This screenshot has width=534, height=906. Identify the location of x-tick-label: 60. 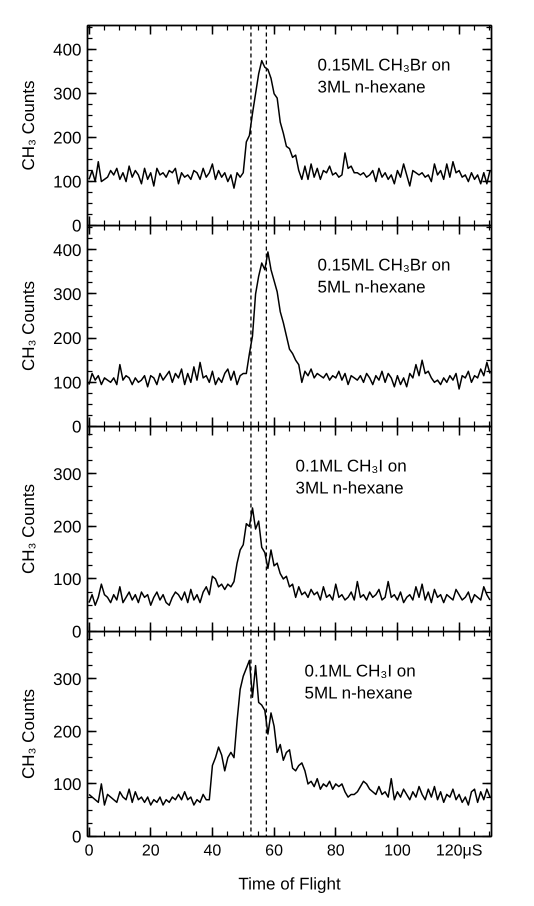
(274, 851).